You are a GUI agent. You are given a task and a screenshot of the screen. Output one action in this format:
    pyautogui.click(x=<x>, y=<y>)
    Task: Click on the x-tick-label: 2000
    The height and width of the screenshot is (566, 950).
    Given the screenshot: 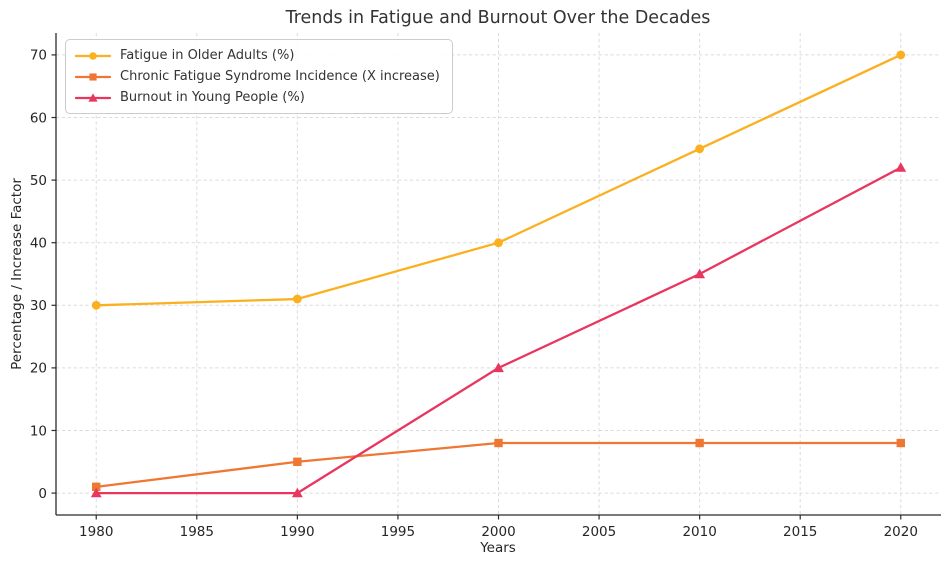 What is the action you would take?
    pyautogui.click(x=498, y=532)
    